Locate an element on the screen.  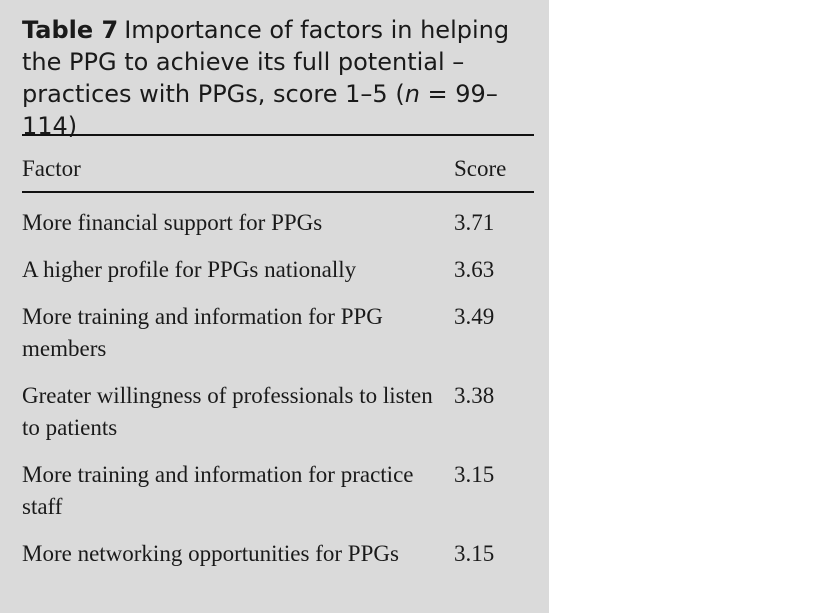
table-row: More financial support for PPGs 3.71 is located at coordinates (278, 223).